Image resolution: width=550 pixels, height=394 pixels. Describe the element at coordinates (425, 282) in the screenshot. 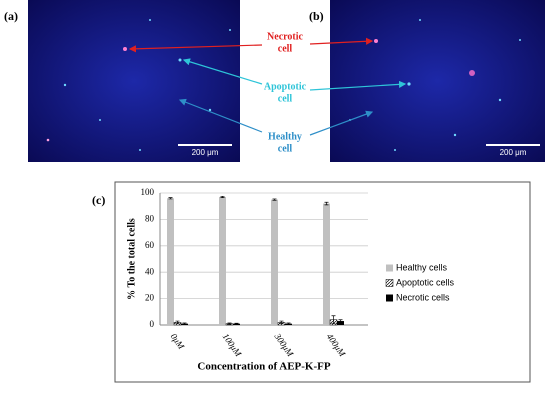

I see `legend-label: Apoptotic cells` at that location.